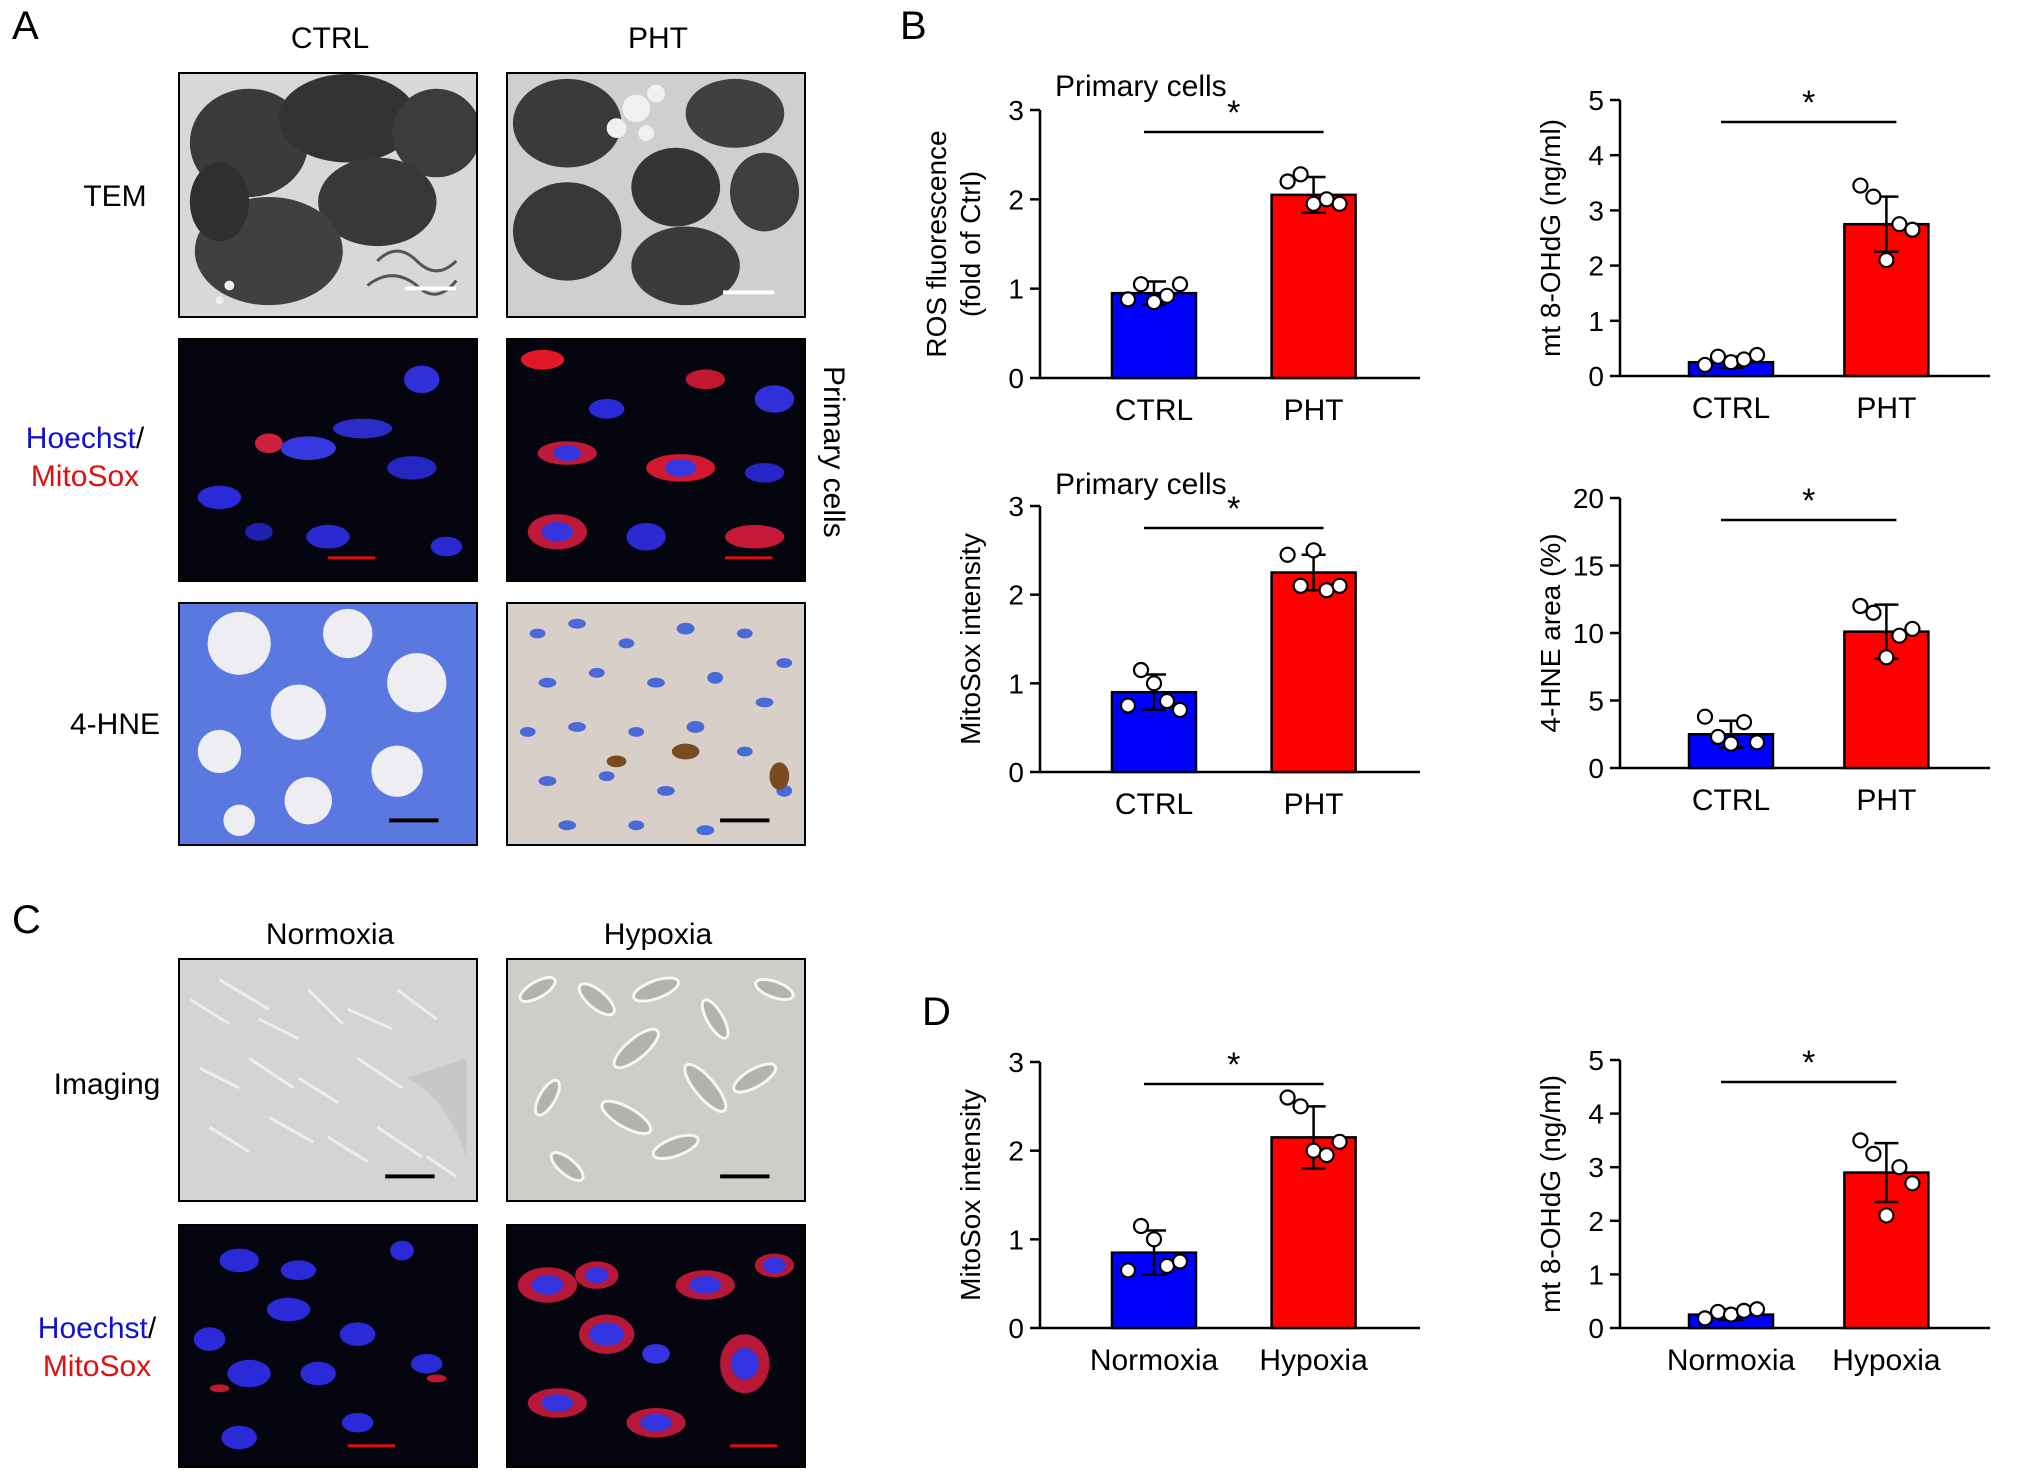  I want to click on row-label-hoechst-mitosox-c: Hoechst/ MitoSox, so click(97, 1347).